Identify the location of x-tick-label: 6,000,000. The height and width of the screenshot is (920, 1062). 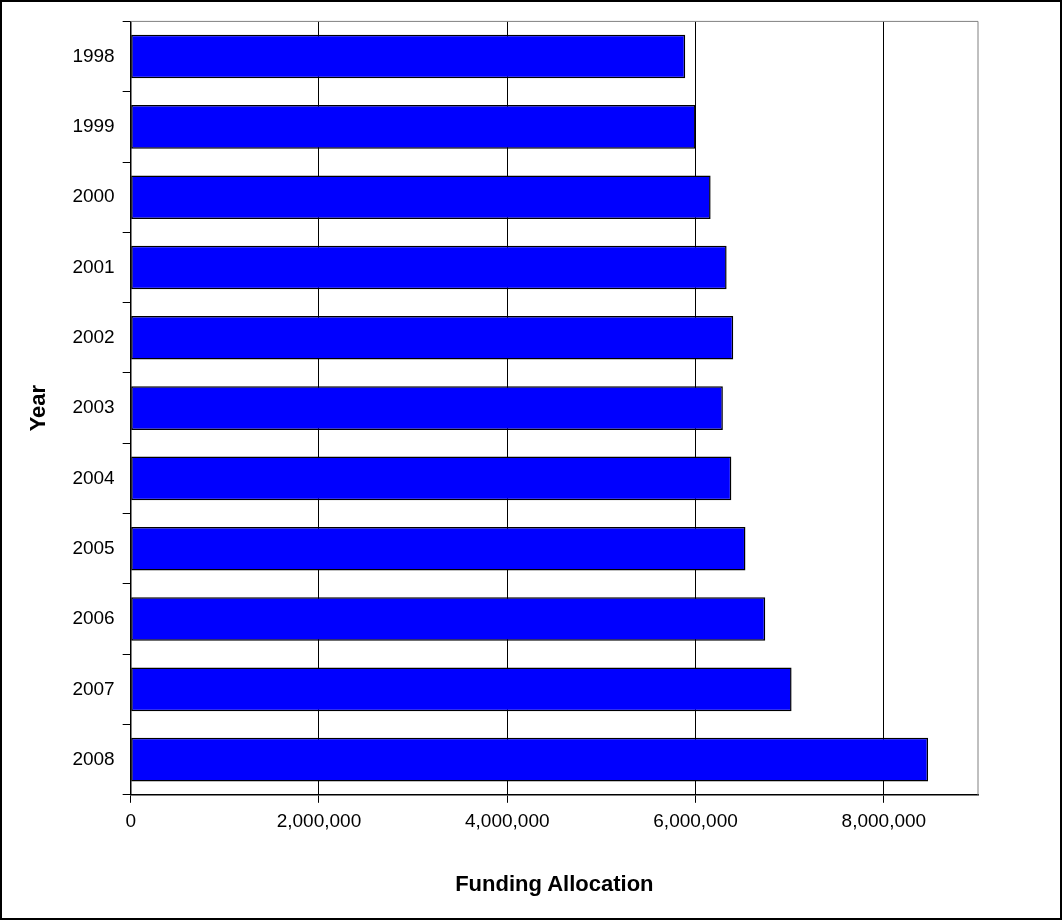
(695, 821).